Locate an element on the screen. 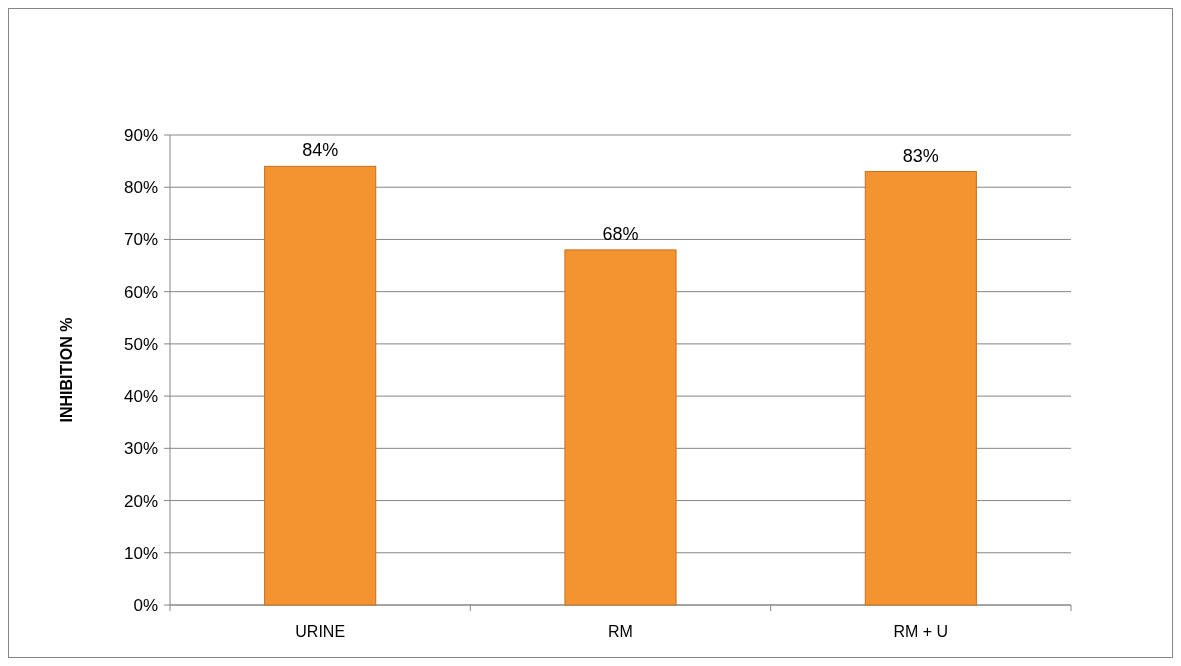 The image size is (1181, 666). y-tick-label: 0% is located at coordinates (145, 605).